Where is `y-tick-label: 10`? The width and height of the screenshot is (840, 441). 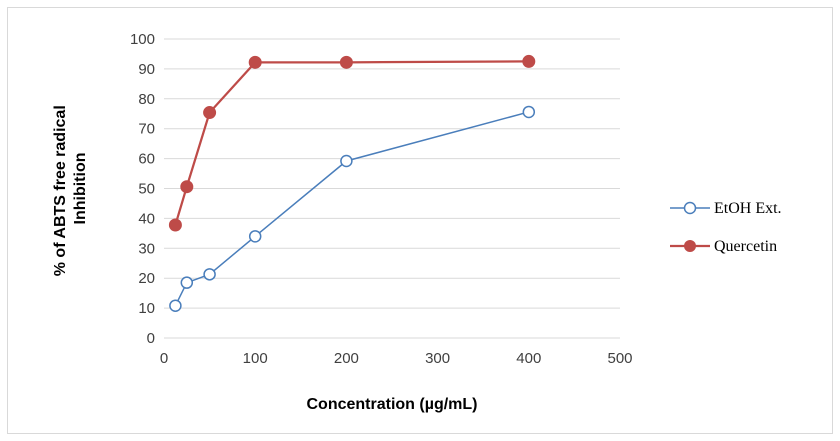
y-tick-label: 10 is located at coordinates (146, 308).